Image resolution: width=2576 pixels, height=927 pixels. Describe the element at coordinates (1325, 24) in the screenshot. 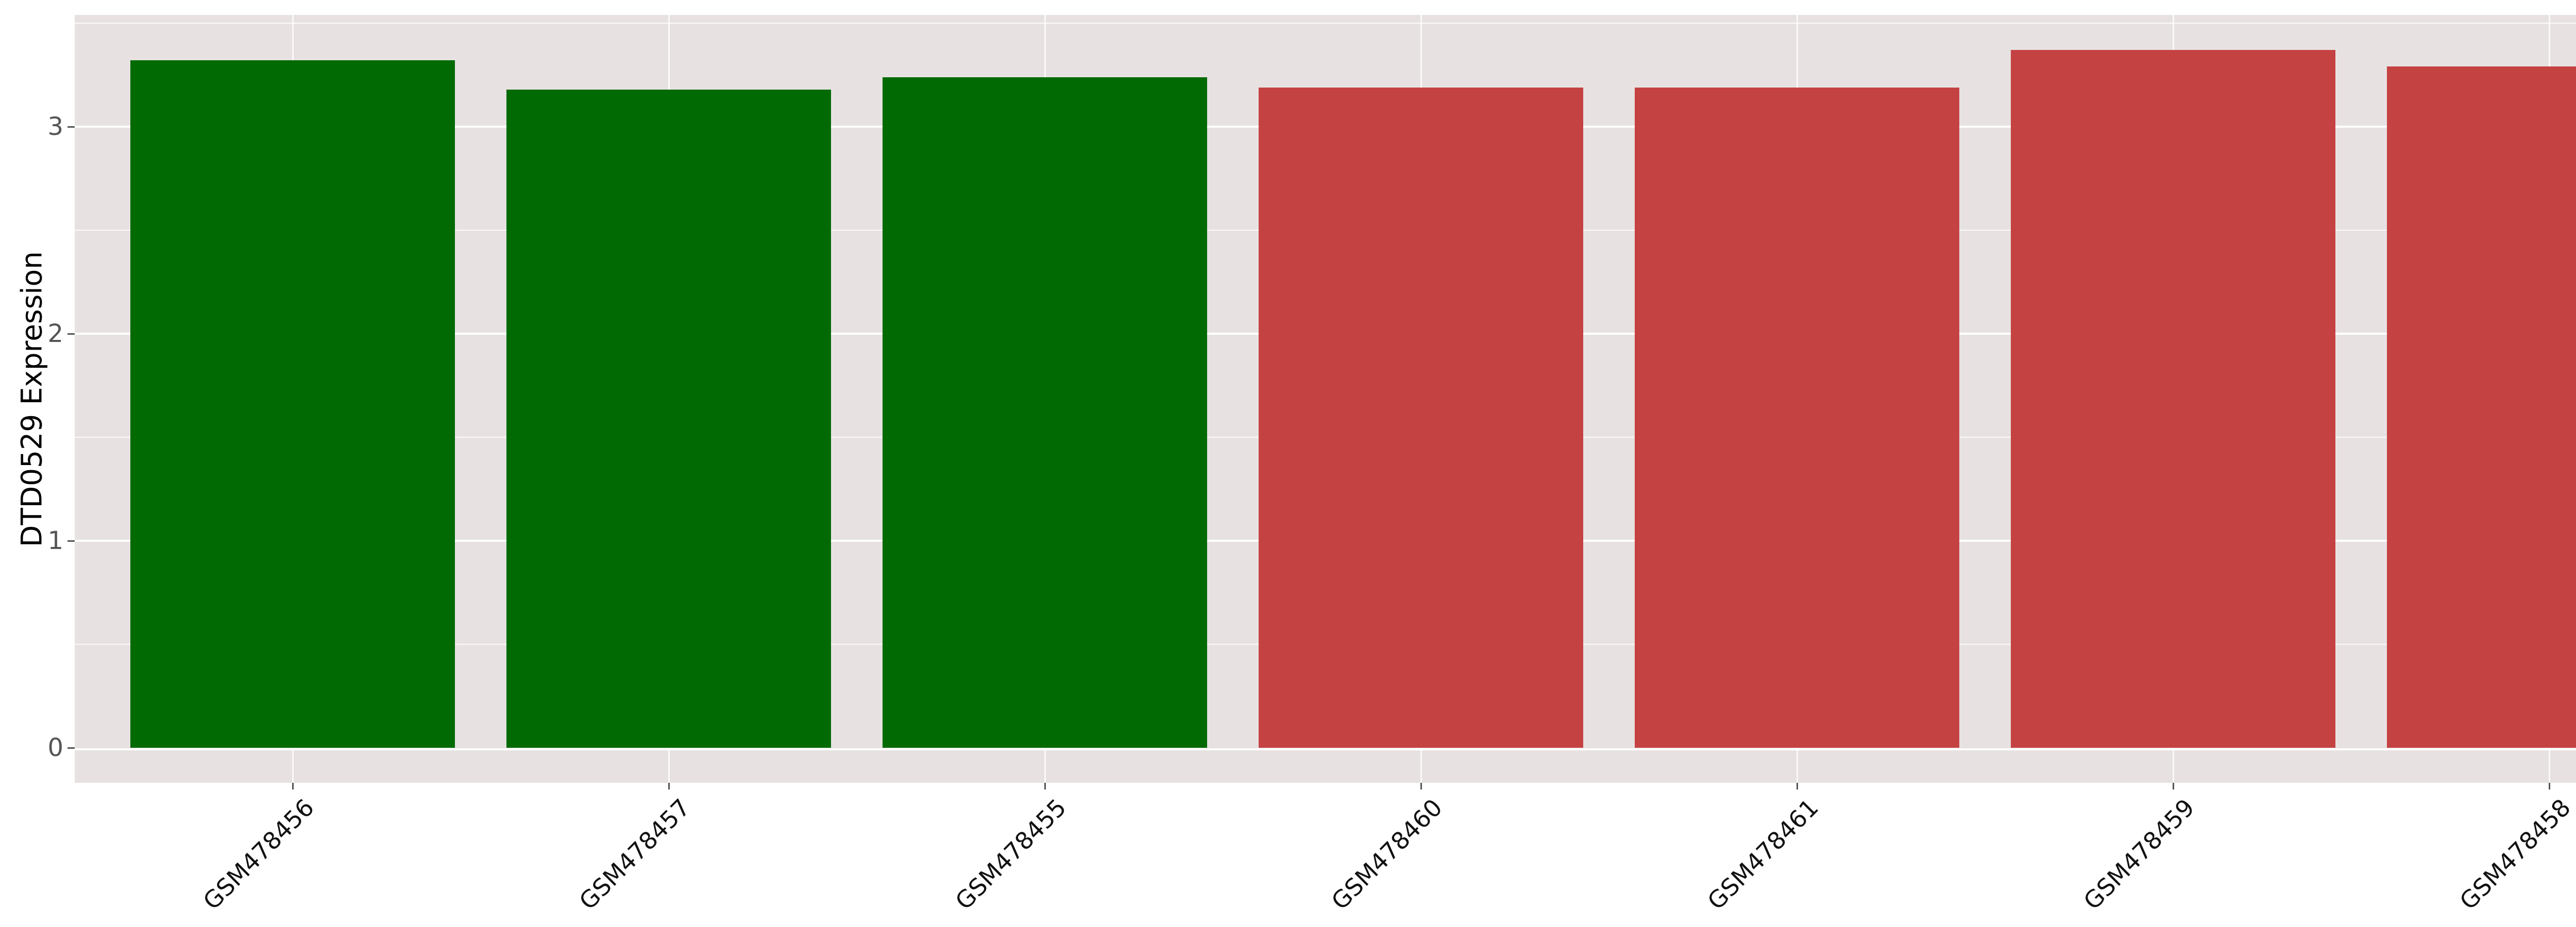

I see `h-gridline-minor` at that location.